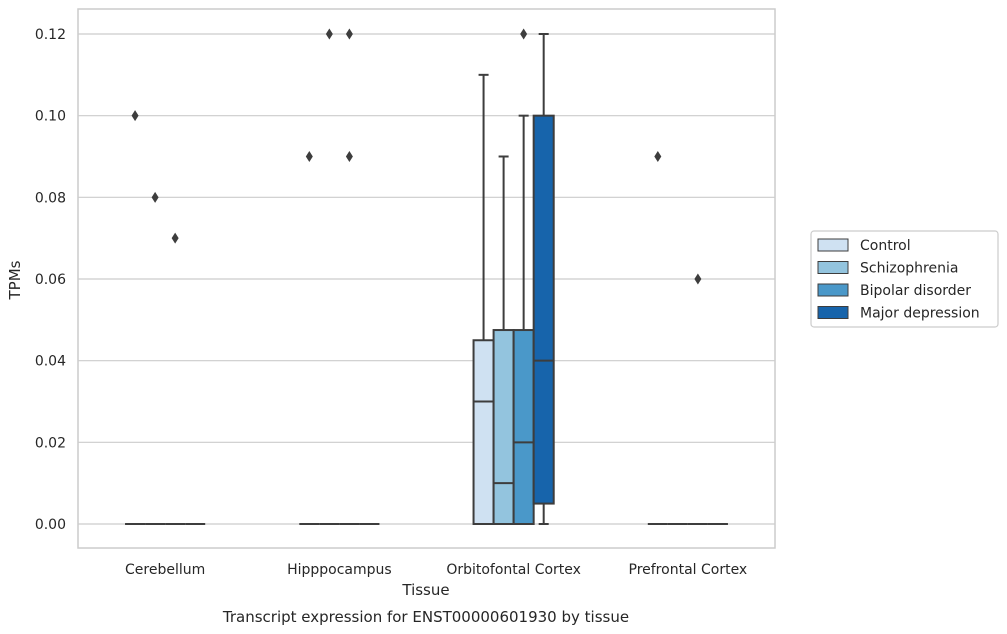  Describe the element at coordinates (15, 280) in the screenshot. I see `y-axis-label: TPMs` at that location.